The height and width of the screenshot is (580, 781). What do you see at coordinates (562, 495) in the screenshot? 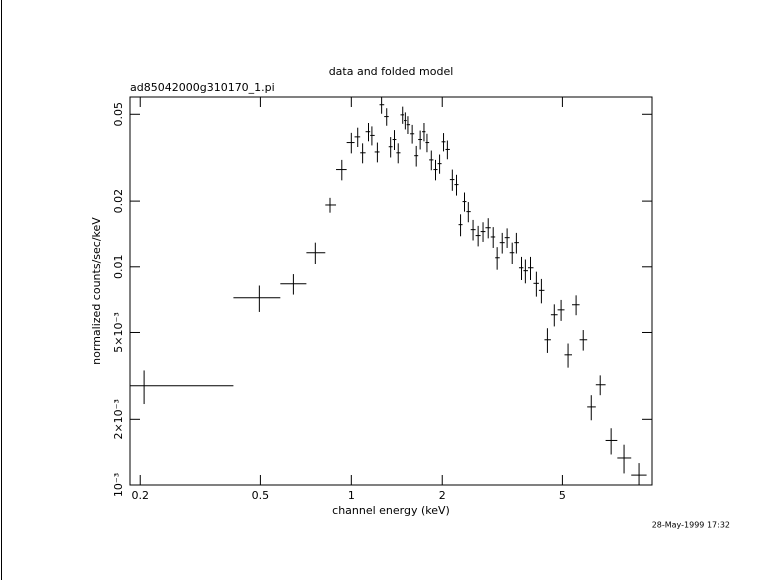
I see `x-tick-label: 5` at bounding box center [562, 495].